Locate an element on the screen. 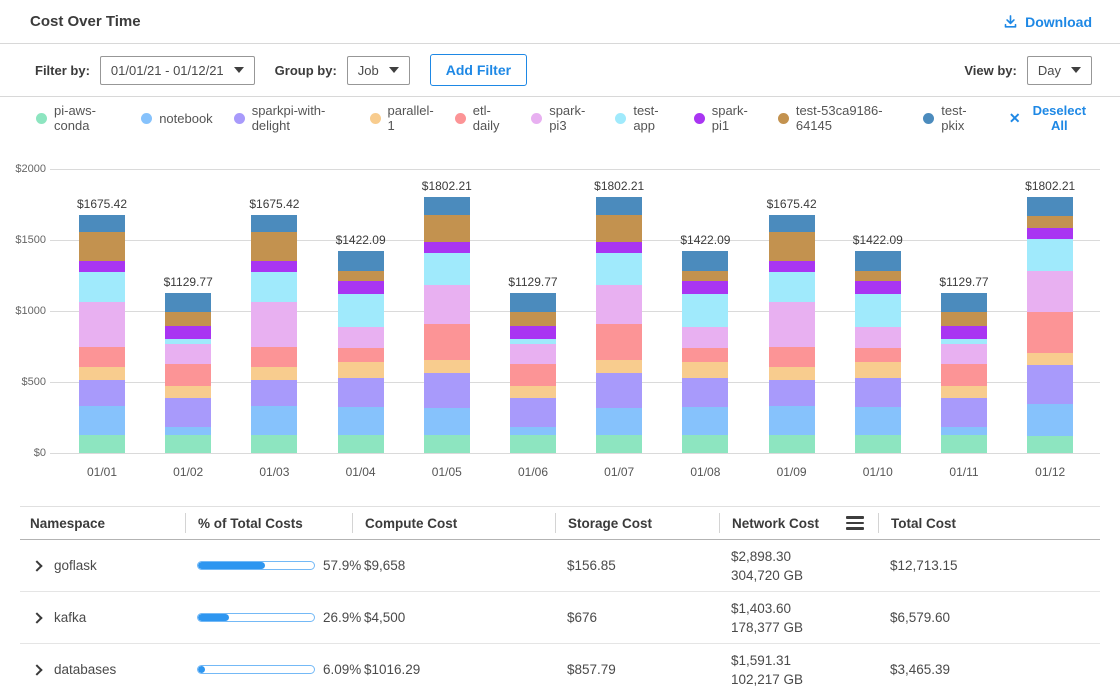 The height and width of the screenshot is (687, 1120). stacked-bar-01/12 is located at coordinates (1050, 325).